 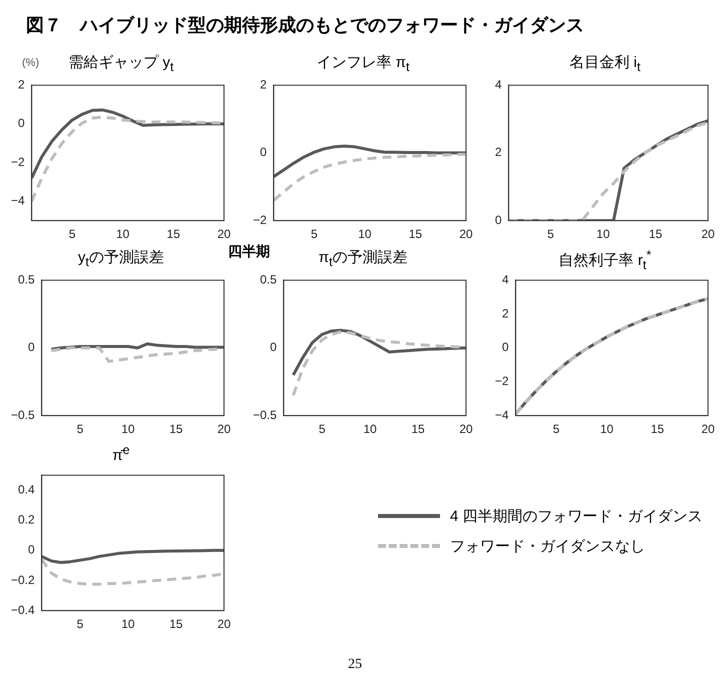 What do you see at coordinates (22, 579) in the screenshot?
I see `y-tick-label: −0.2` at bounding box center [22, 579].